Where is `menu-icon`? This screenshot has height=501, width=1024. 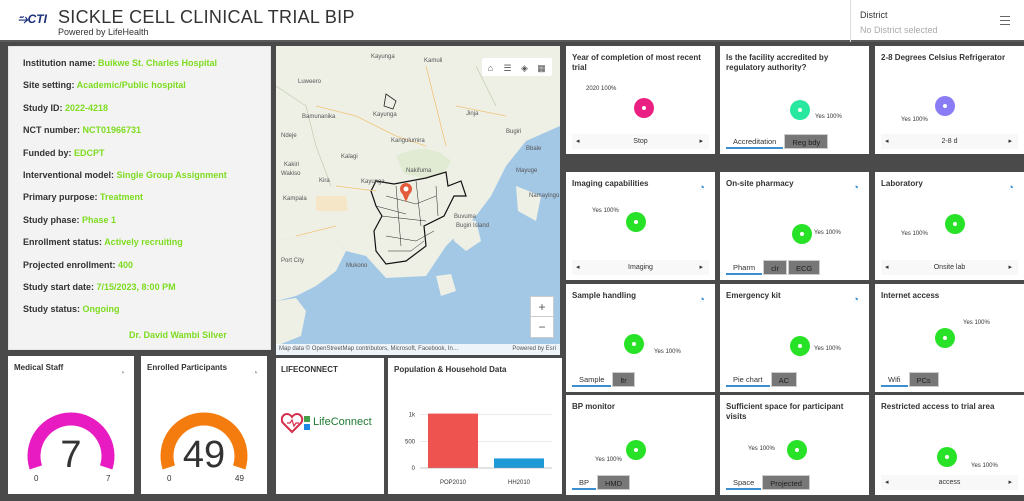 menu-icon is located at coordinates (1005, 22).